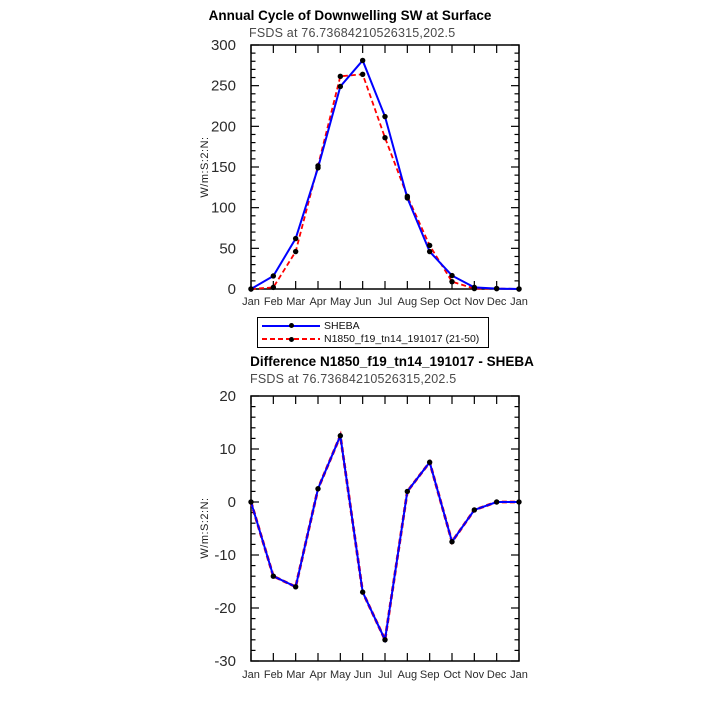  I want to click on y-tick-label: 300, so click(223, 45).